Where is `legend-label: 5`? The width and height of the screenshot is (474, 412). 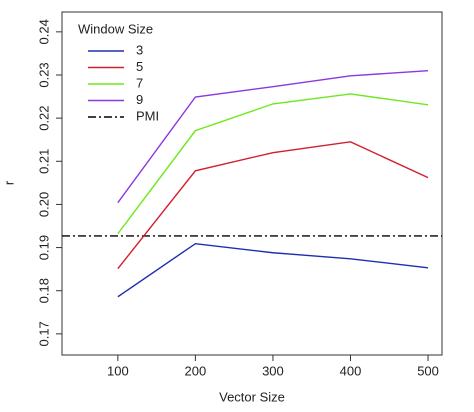 legend-label: 5 is located at coordinates (139, 66).